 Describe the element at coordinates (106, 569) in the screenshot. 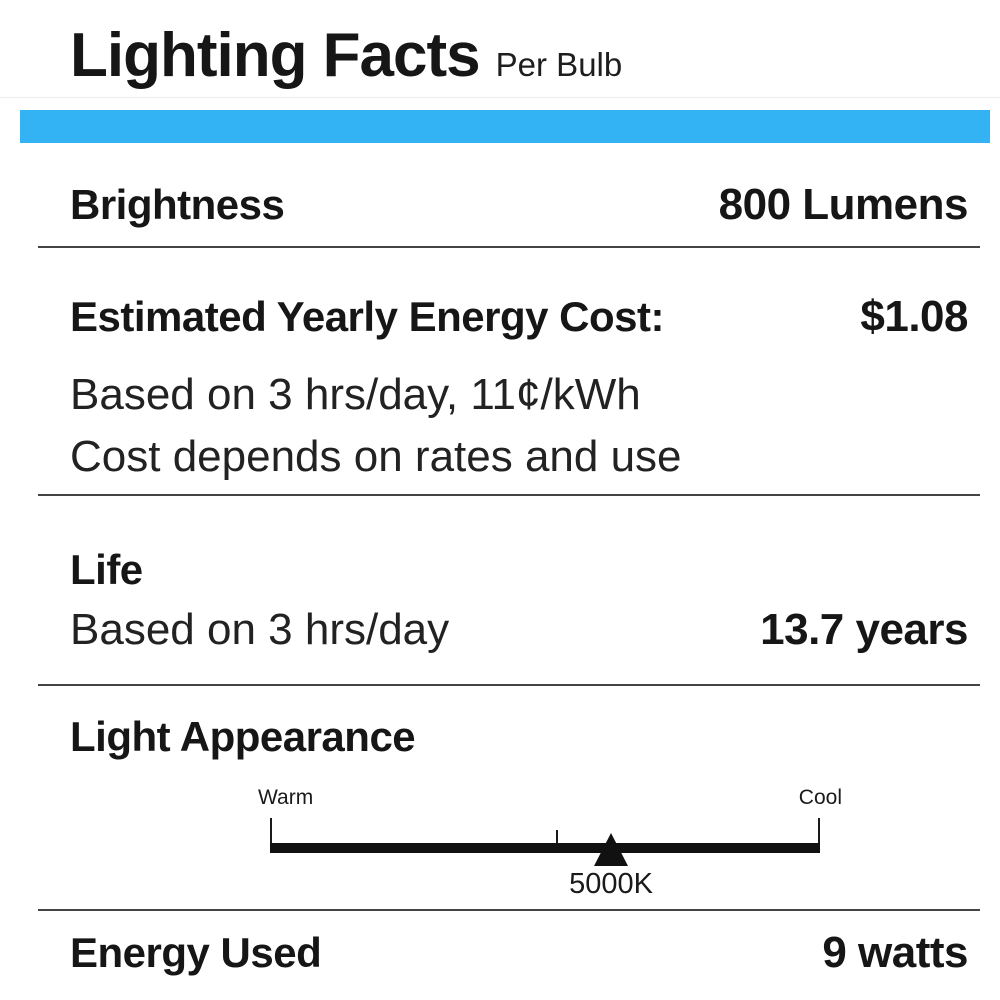

I see `life-label: Life` at that location.